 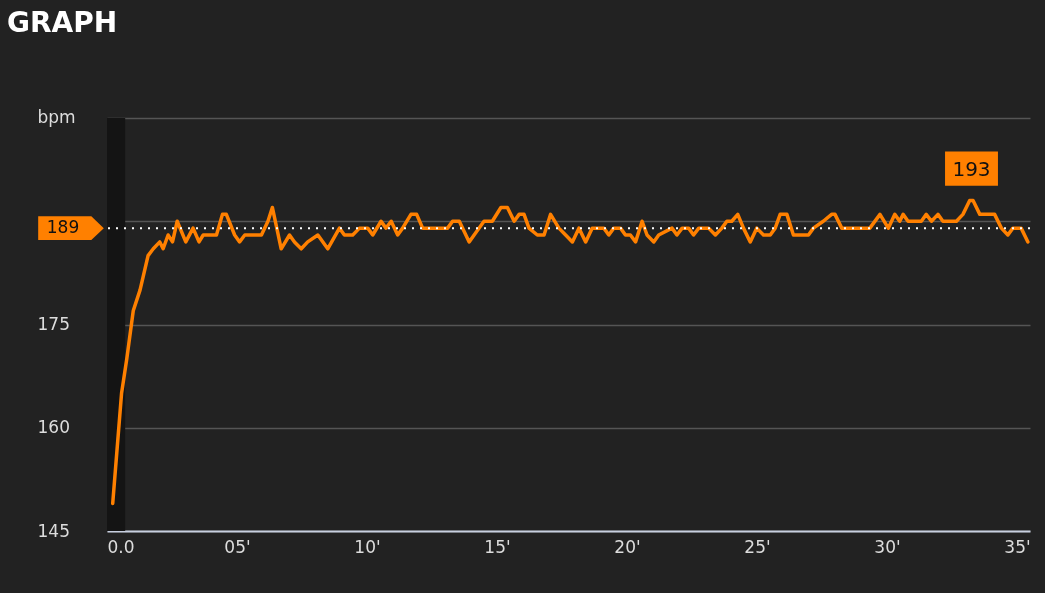 I want to click on y-axis-title: bpm, so click(x=56, y=116).